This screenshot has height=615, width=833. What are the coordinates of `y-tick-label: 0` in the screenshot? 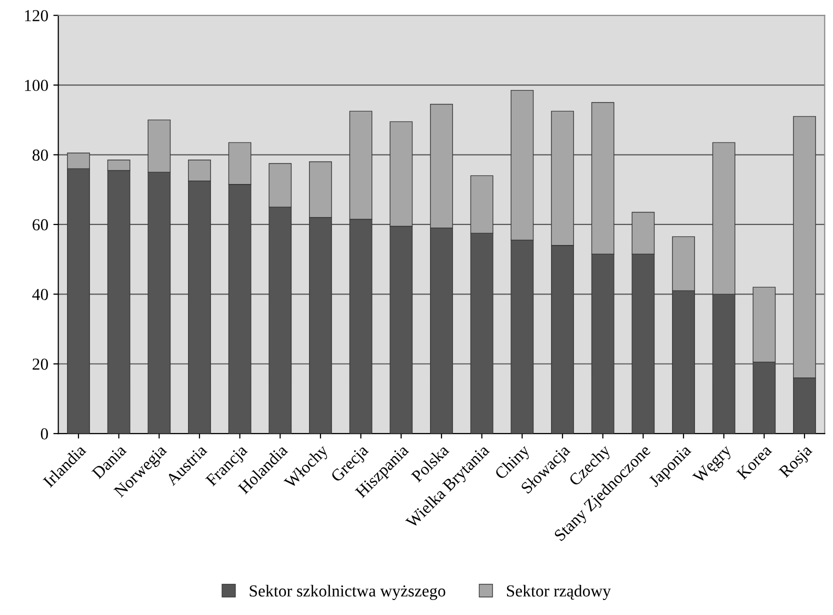 It's located at (44, 434).